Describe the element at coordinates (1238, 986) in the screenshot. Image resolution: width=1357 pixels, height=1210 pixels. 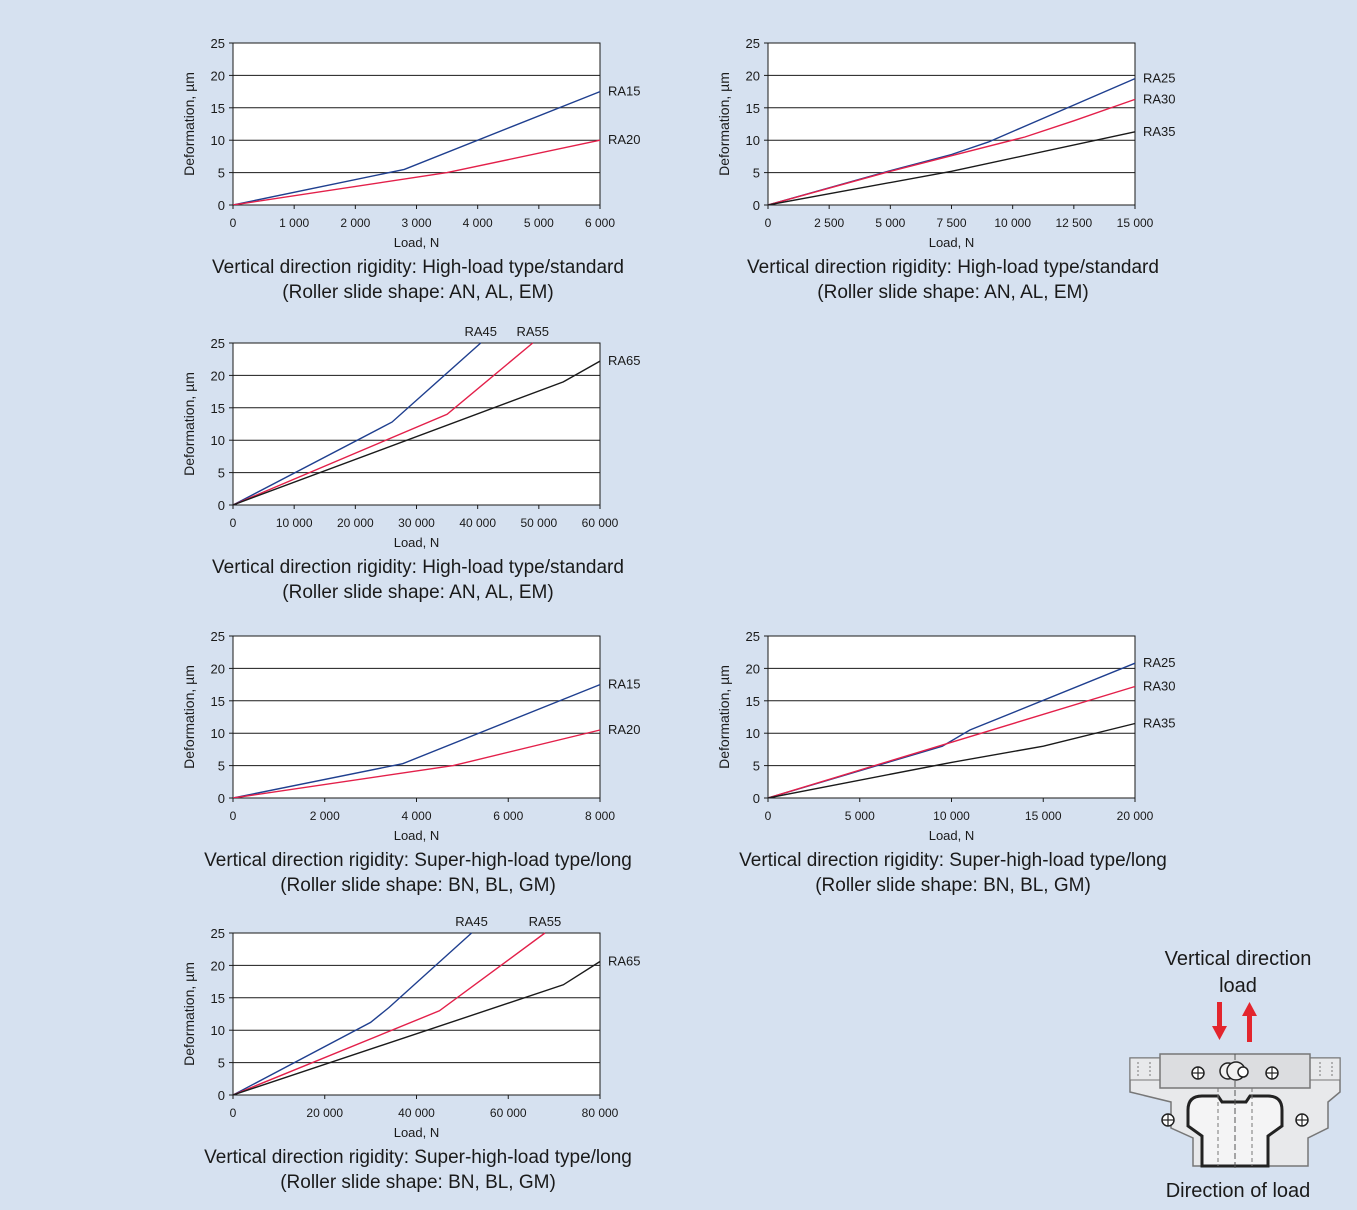
I see `diagram-title-line2: load` at that location.